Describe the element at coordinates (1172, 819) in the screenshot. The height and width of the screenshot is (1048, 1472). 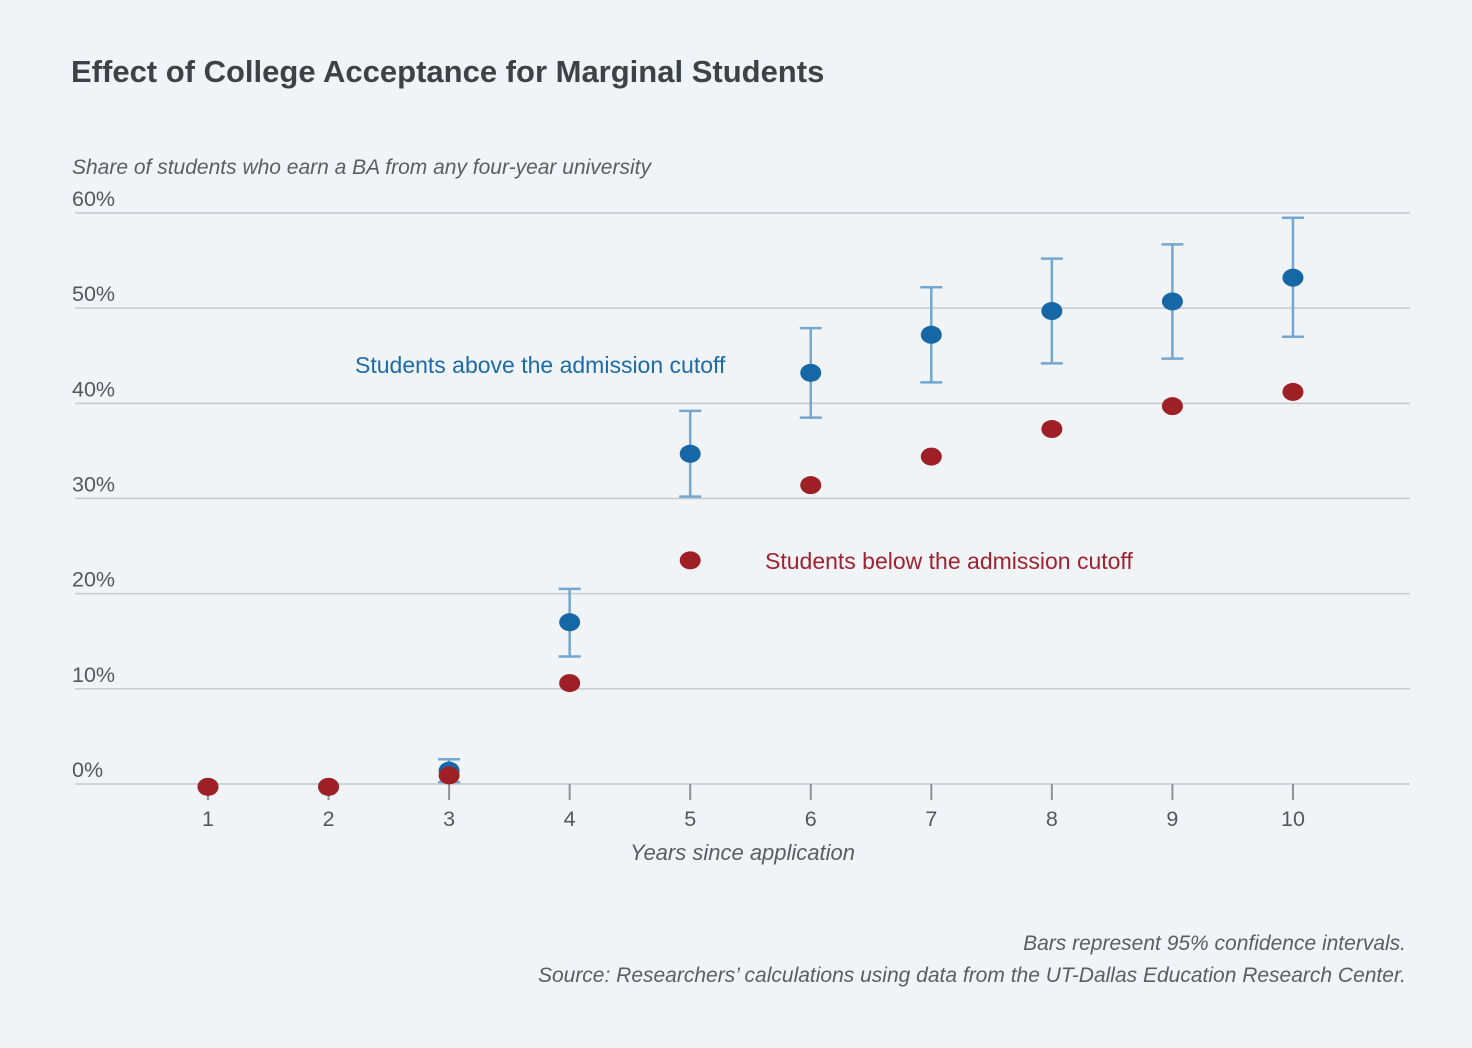
I see `x-tick-label: 9` at that location.